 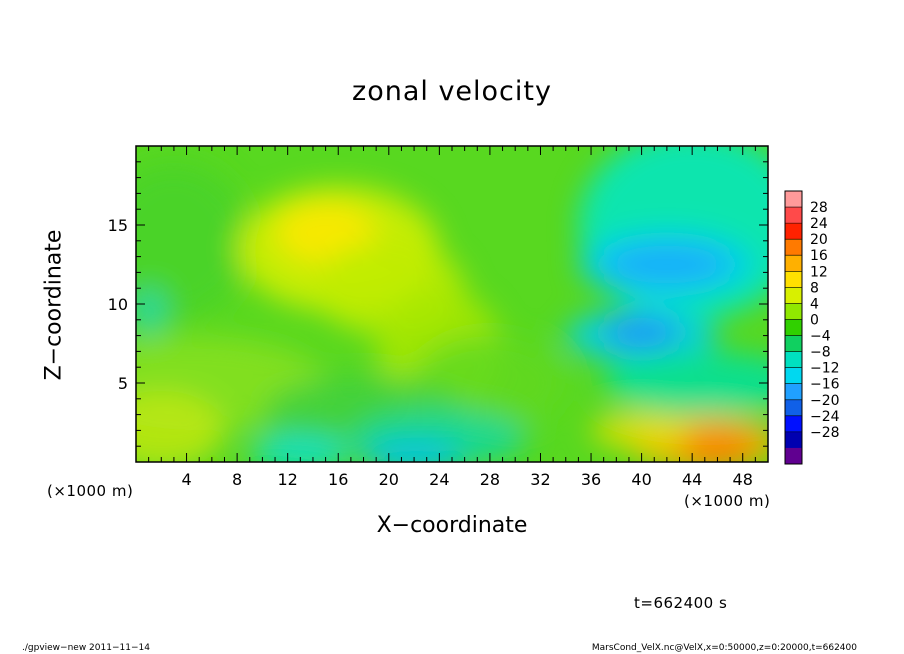 What do you see at coordinates (814, 288) in the screenshot?
I see `colorbar-label: 8` at bounding box center [814, 288].